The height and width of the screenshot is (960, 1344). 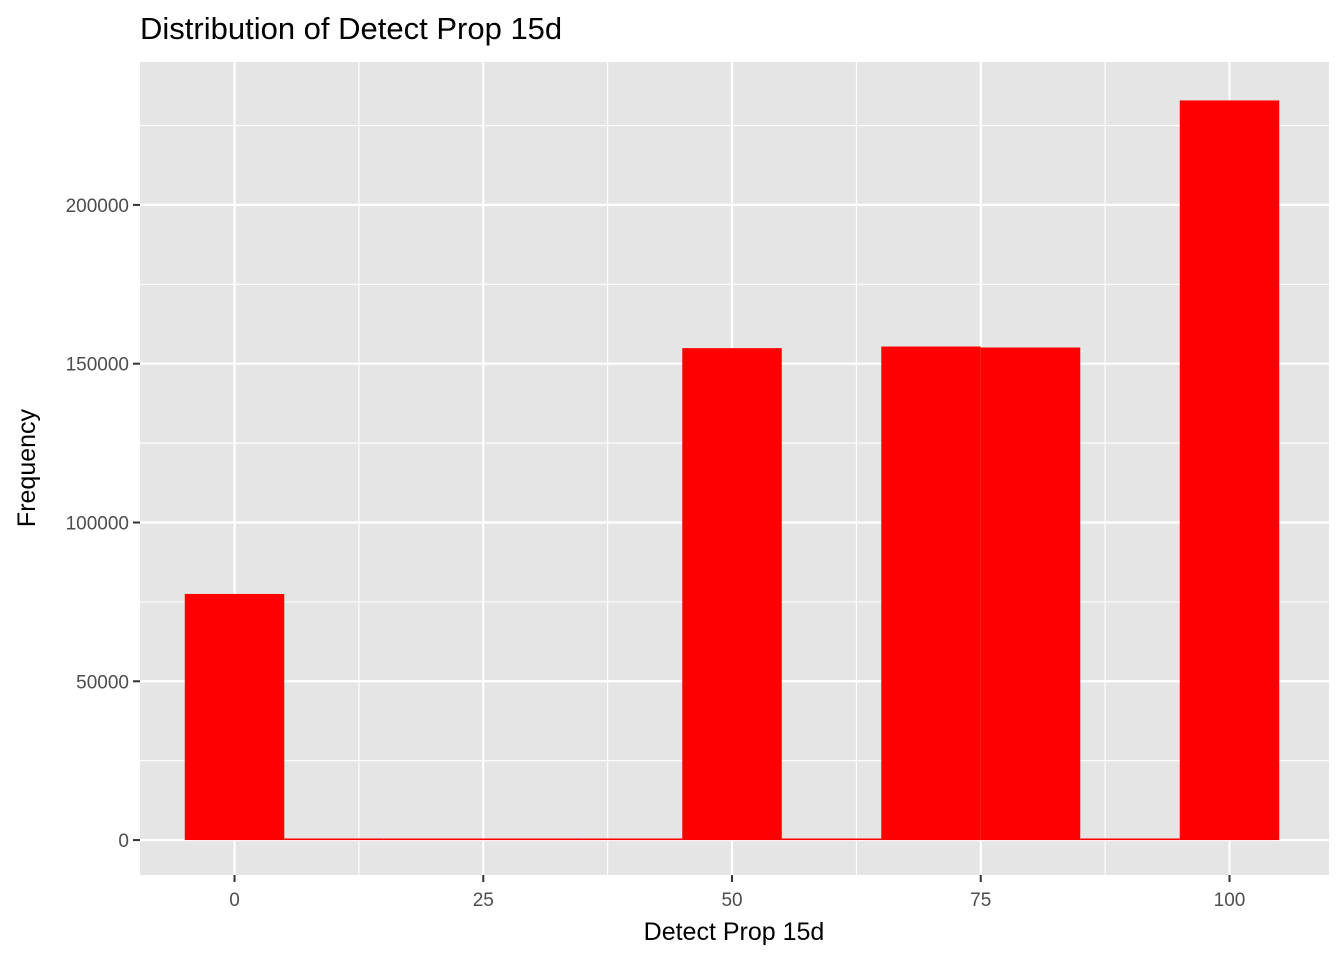 I want to click on x-tick-label: 25, so click(x=483, y=900).